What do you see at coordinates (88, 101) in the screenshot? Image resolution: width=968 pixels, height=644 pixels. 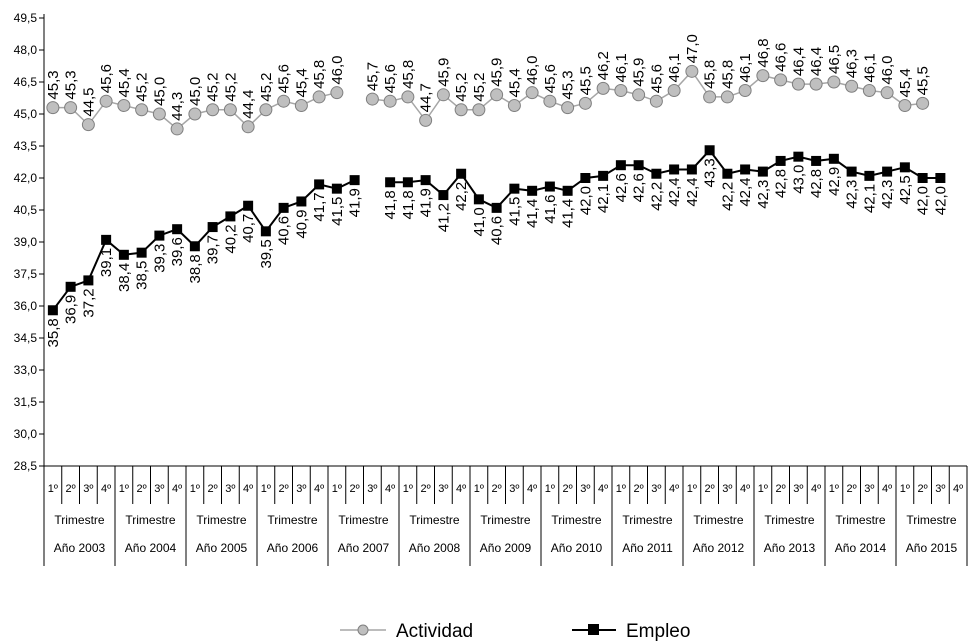 I see `data-label-actividad: 44,5` at bounding box center [88, 101].